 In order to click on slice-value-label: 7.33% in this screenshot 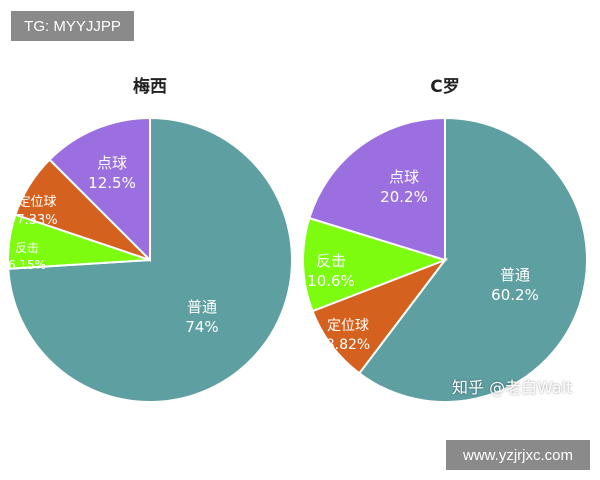, I will do `click(36, 220)`.